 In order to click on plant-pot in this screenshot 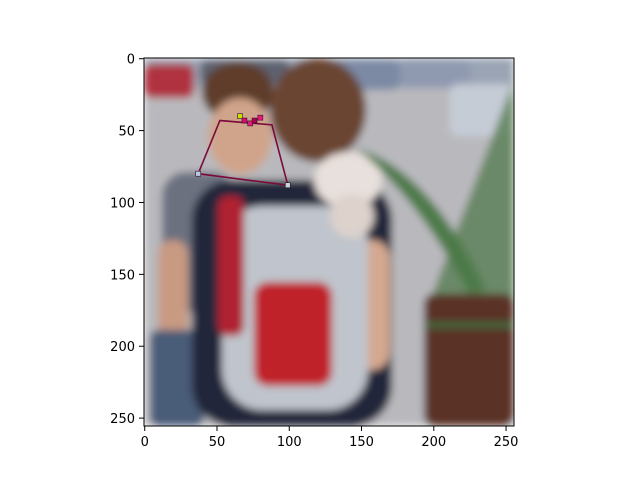, I will do `click(469, 360)`.